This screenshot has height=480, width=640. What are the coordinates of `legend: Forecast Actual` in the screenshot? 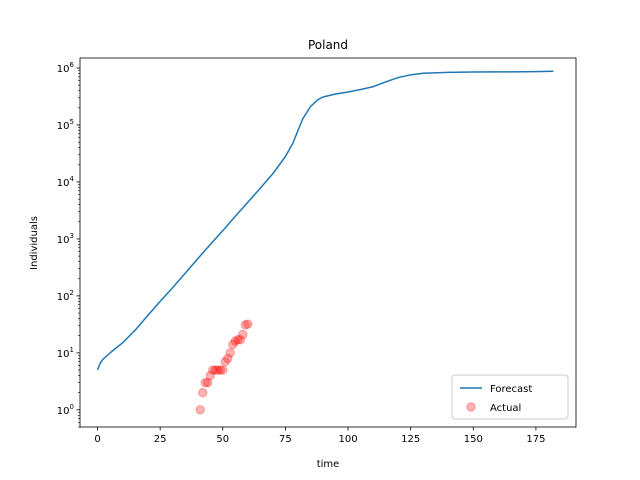 It's located at (510, 397).